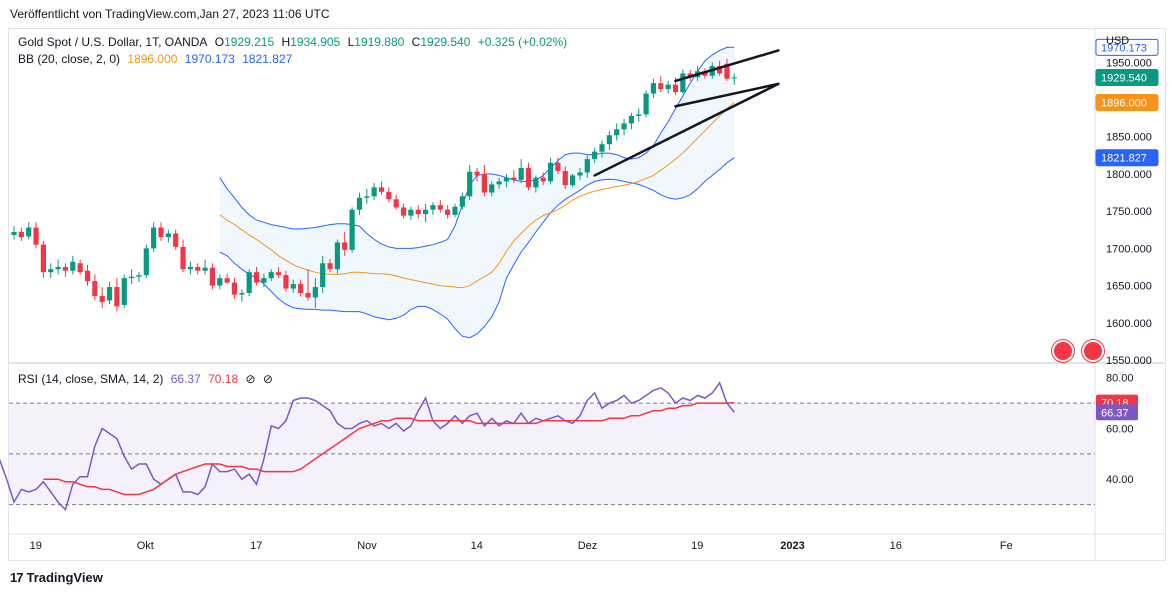  Describe the element at coordinates (56, 577) in the screenshot. I see `footer-brand: 17 TradingView` at that location.